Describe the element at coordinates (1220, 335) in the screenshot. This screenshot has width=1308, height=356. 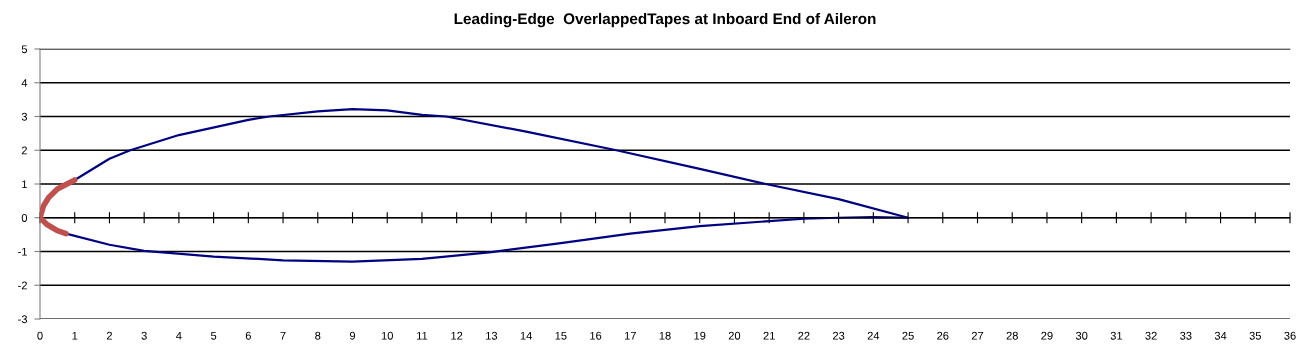
I see `x-tick-label: 34` at that location.